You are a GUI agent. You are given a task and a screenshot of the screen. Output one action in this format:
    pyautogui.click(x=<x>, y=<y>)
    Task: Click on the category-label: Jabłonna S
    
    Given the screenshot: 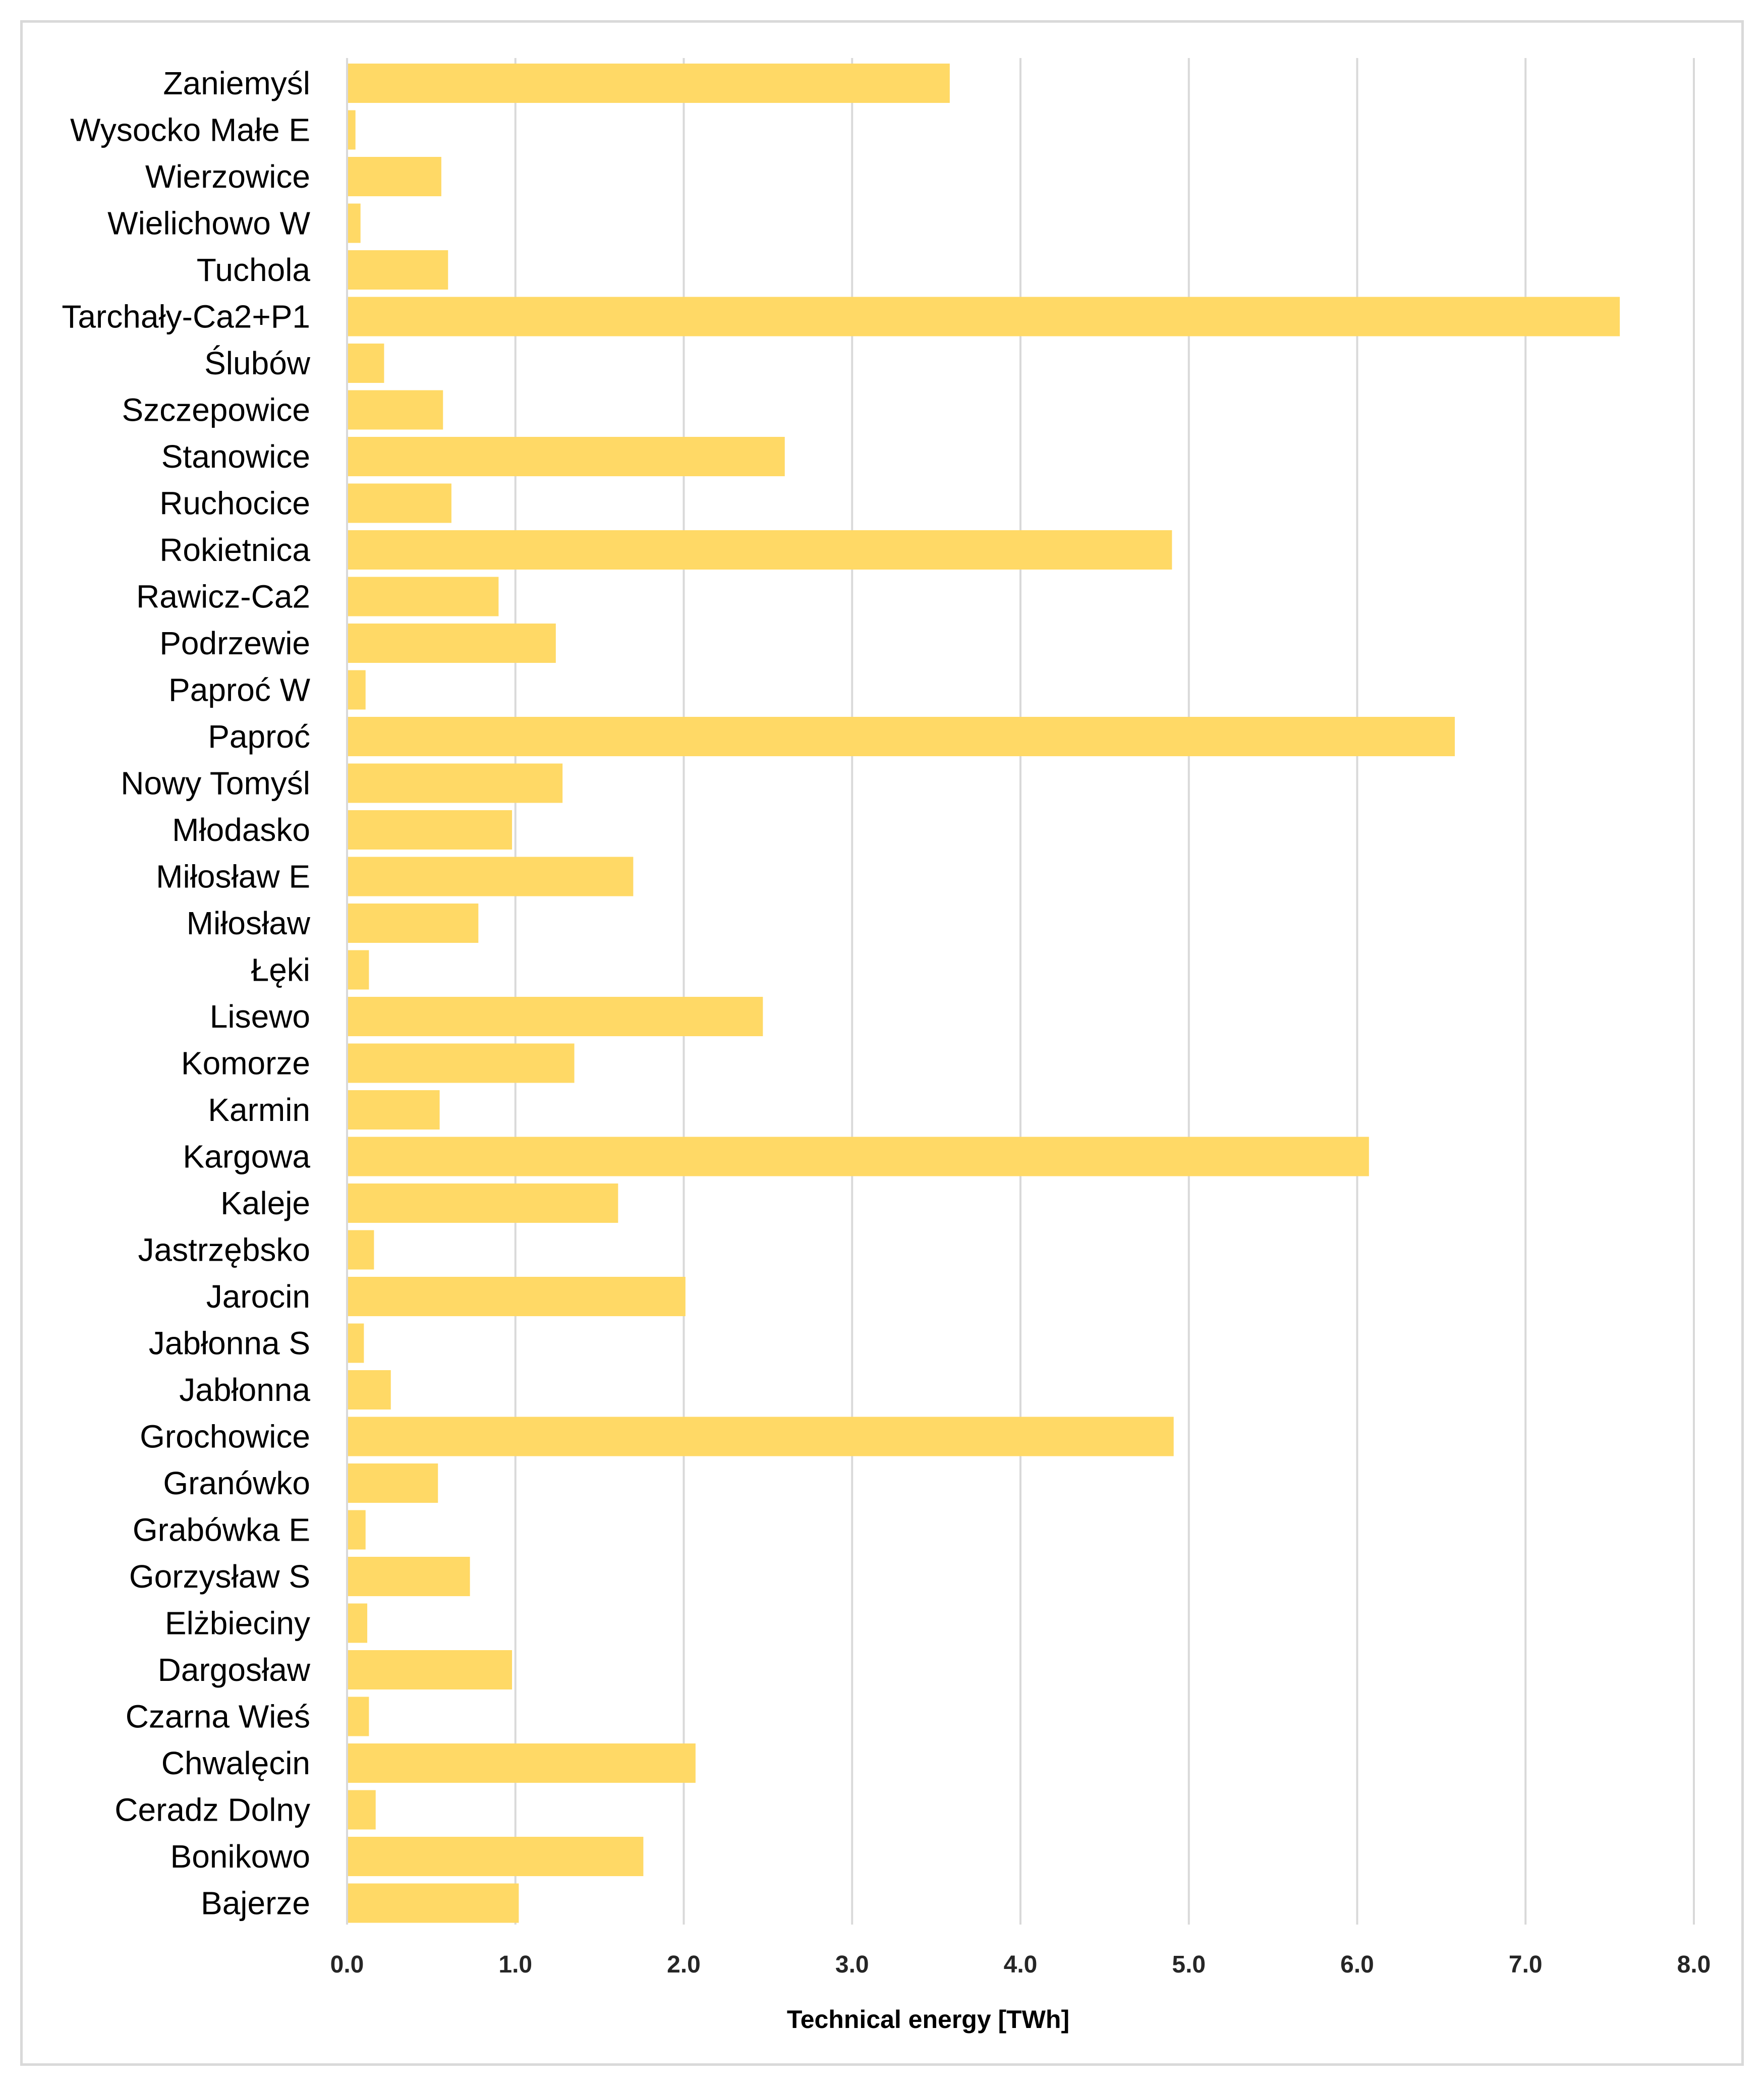 What is the action you would take?
    pyautogui.click(x=229, y=1343)
    